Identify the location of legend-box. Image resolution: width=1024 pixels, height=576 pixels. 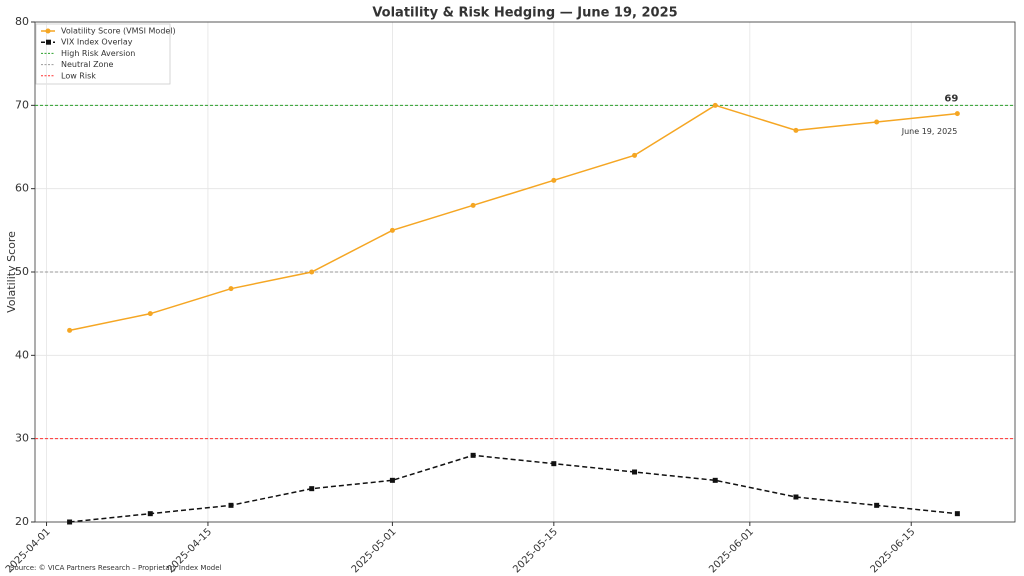
(103, 54).